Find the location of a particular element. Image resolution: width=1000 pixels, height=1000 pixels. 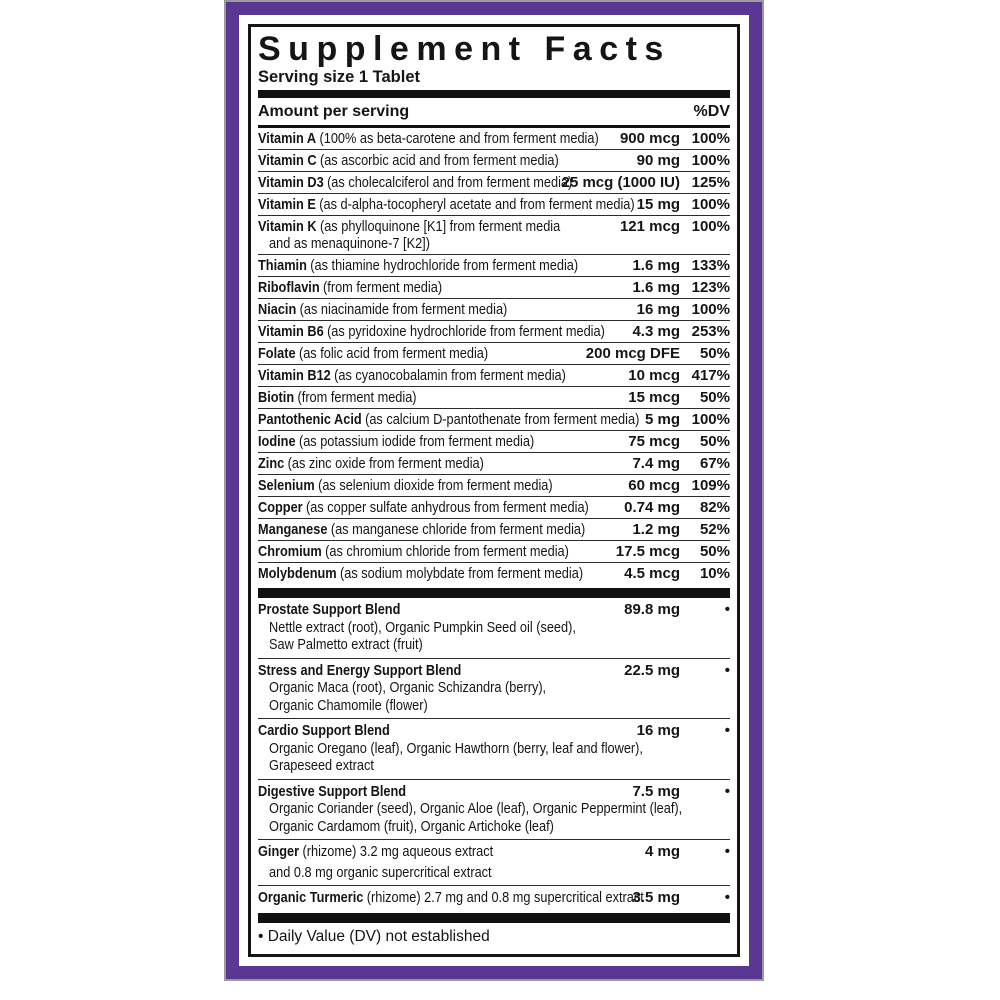

nutrient-amount: 60 mcg is located at coordinates (654, 485).